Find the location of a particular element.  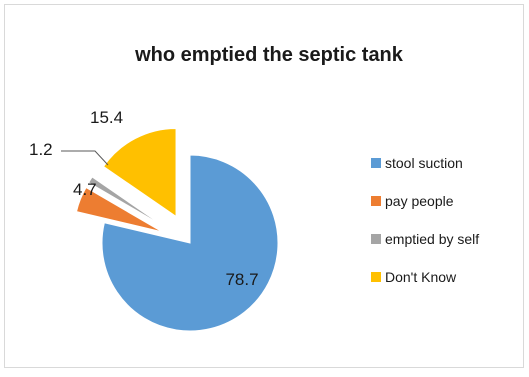

data-label-stool-suction: 78.7 is located at coordinates (241, 279).